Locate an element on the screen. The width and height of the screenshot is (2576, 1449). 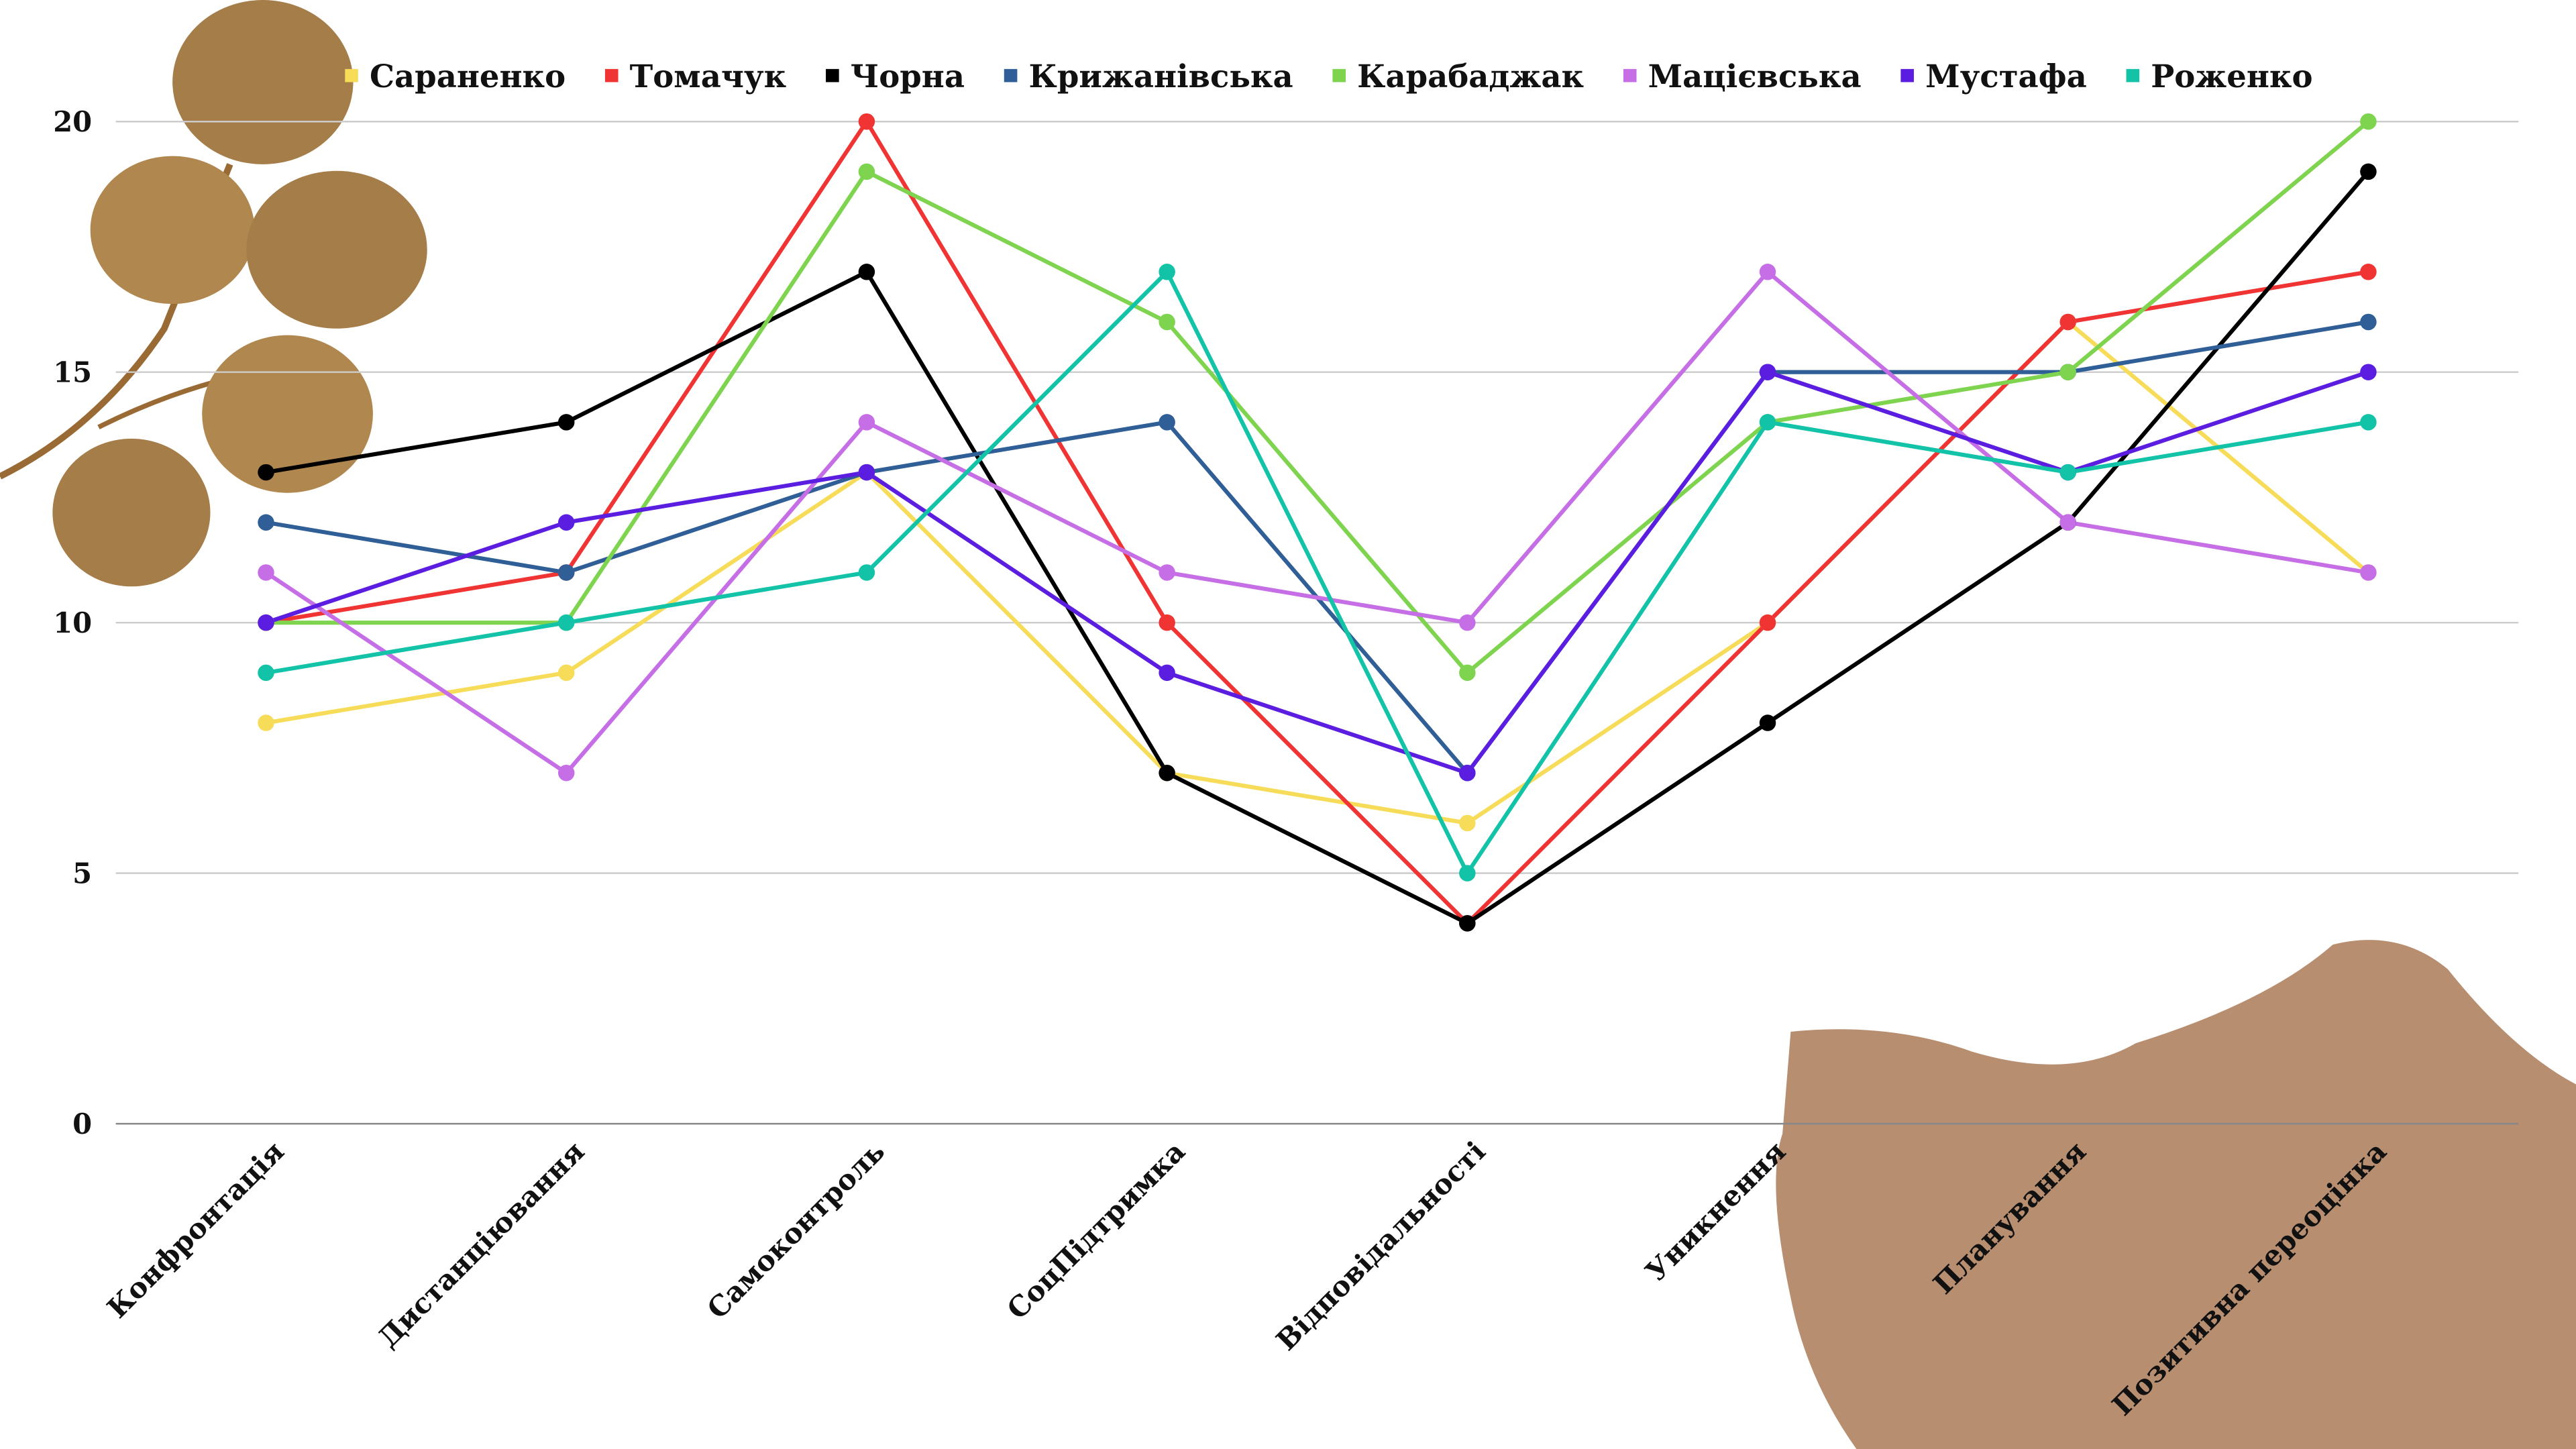
x-tick-label: Уникнення is located at coordinates (1715, 1211).